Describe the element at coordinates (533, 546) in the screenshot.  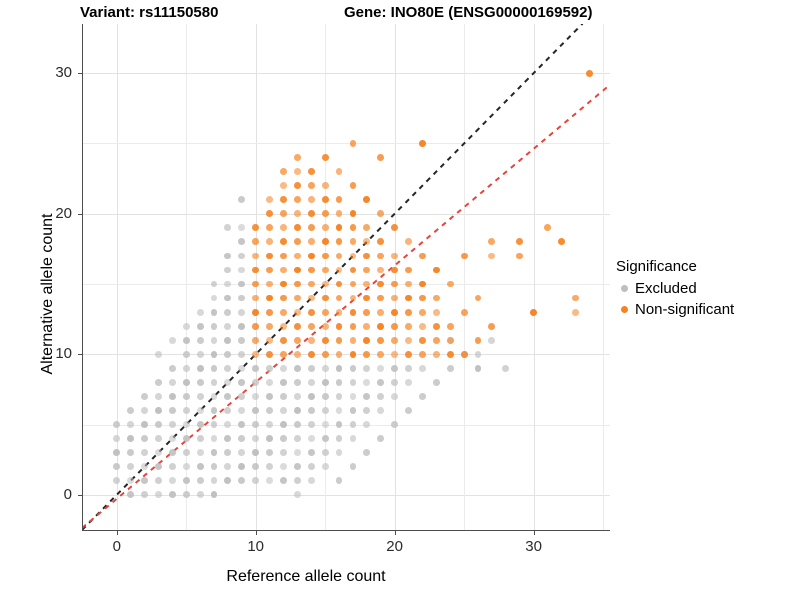
I see `x-tick-label-30: 30` at that location.